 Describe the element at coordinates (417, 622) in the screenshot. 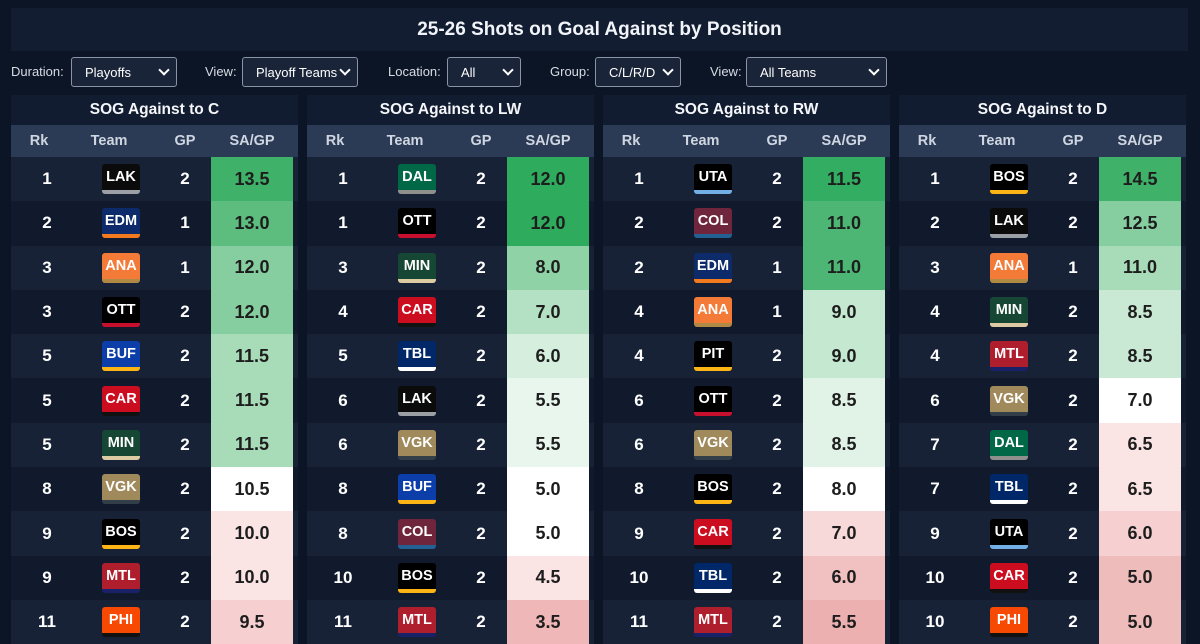

I see `team-logo: MTL` at that location.